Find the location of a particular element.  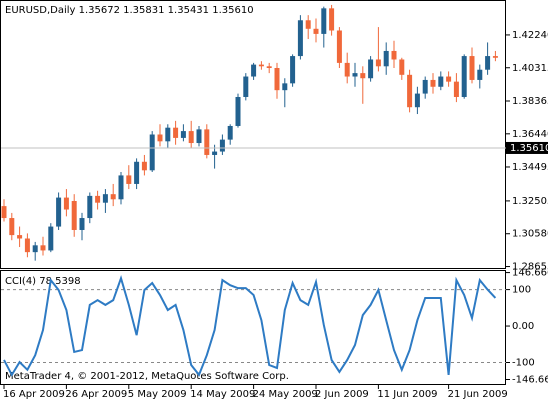

y-tick-label: -100 is located at coordinates (523, 362).